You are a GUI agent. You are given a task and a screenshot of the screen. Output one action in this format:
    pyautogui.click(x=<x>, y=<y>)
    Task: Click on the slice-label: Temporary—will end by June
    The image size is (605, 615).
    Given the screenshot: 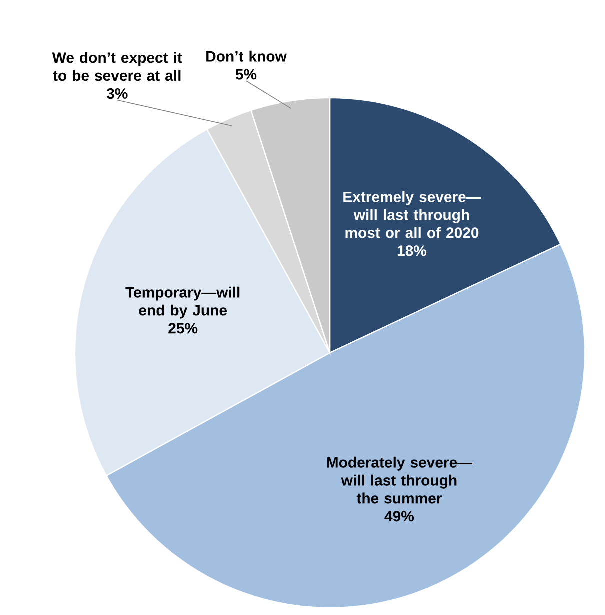 What is the action you would take?
    pyautogui.click(x=183, y=302)
    